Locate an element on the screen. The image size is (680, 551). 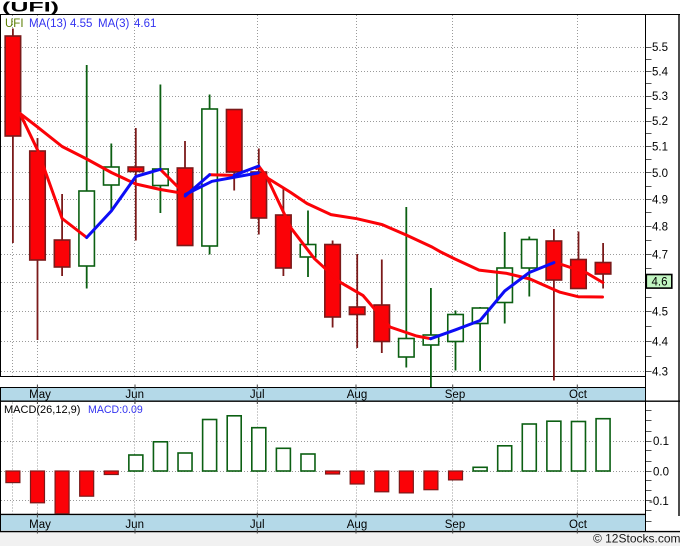
svg-text: 5.4 is located at coordinates (660, 72).